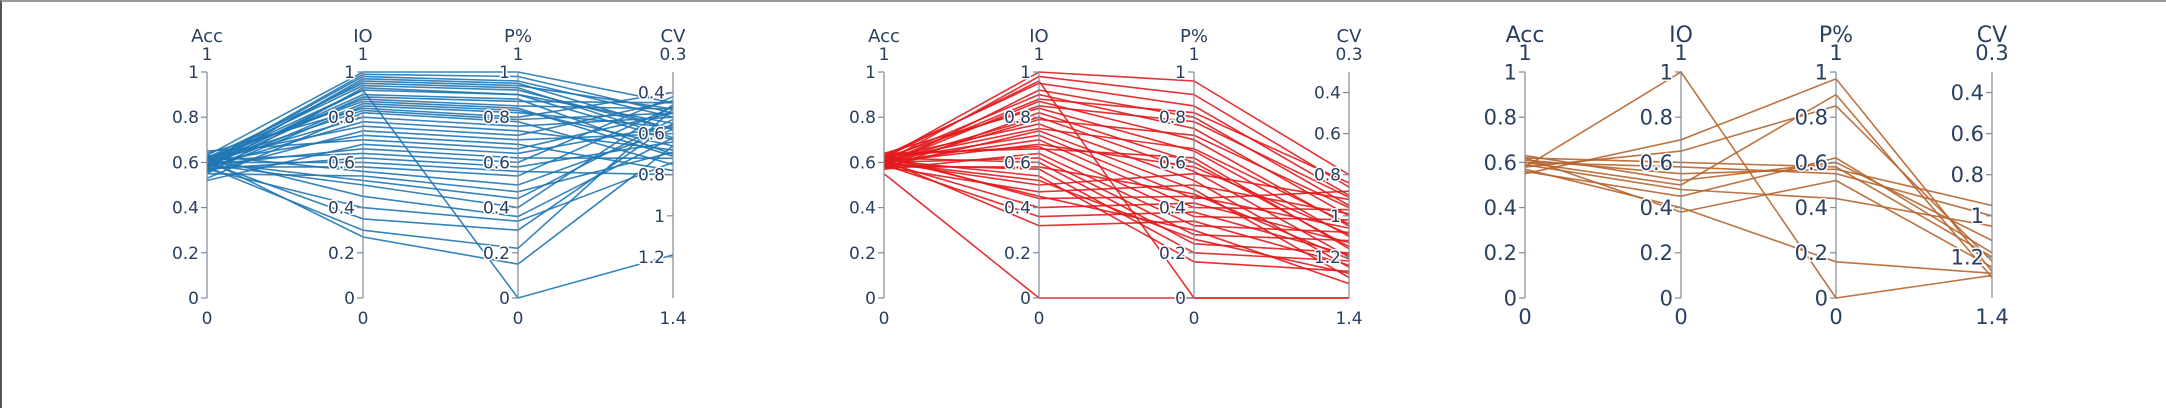 The height and width of the screenshot is (408, 2166). I want to click on axis-title: P%, so click(1194, 36).